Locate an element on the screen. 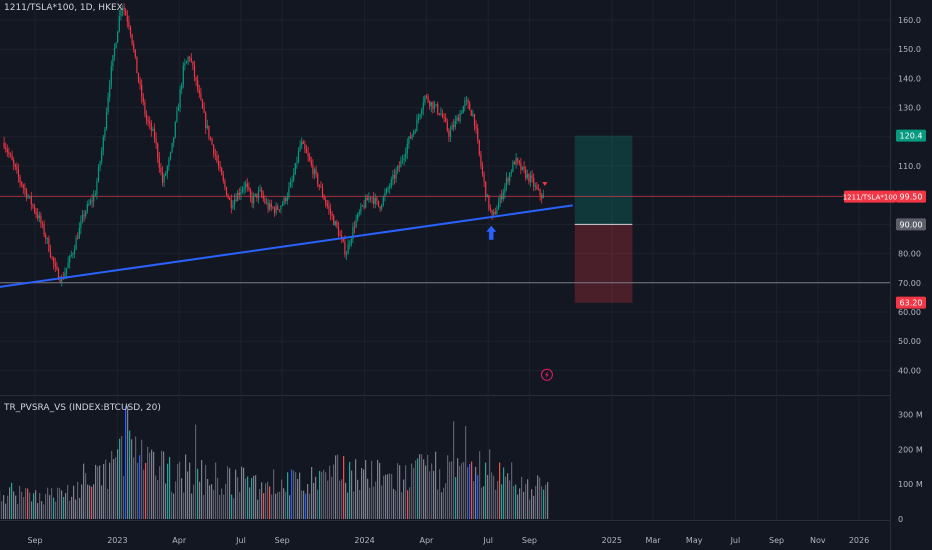 Image resolution: width=932 pixels, height=550 pixels. position-target-zone is located at coordinates (603, 180).